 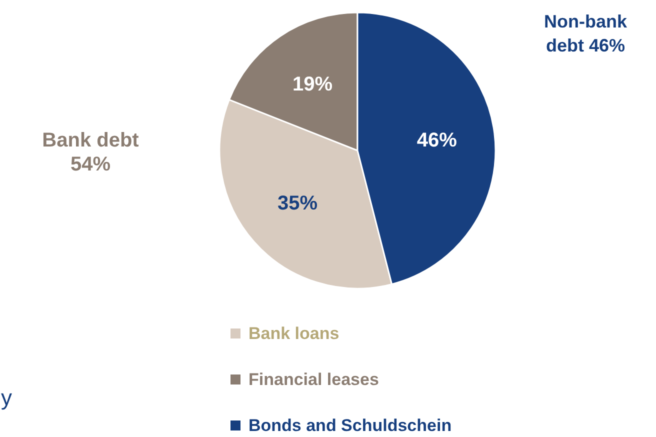 What do you see at coordinates (6, 397) in the screenshot?
I see `text: y` at bounding box center [6, 397].